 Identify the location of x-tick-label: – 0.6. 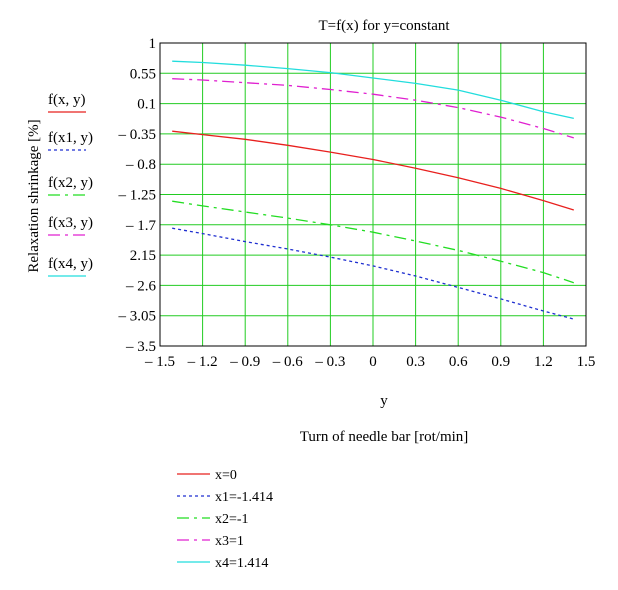
(288, 362).